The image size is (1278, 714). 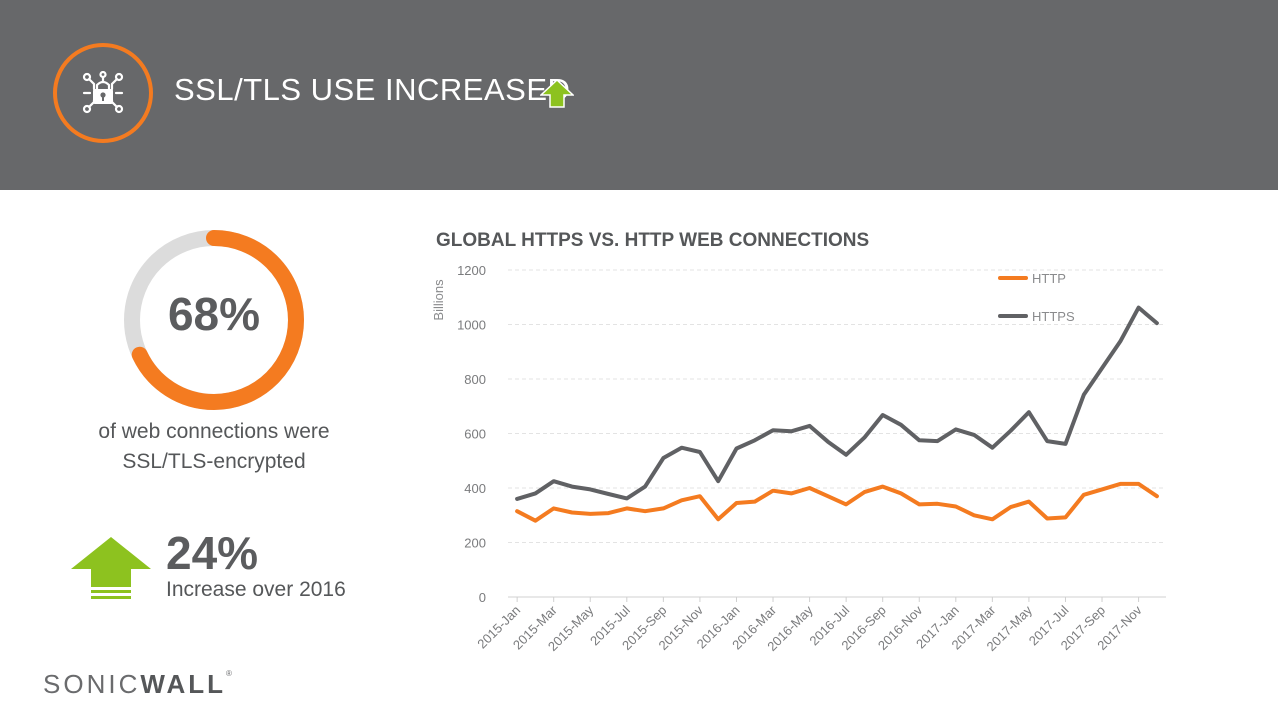 What do you see at coordinates (372, 89) in the screenshot?
I see `page-title: SSL/TLS USE INCREASED` at bounding box center [372, 89].